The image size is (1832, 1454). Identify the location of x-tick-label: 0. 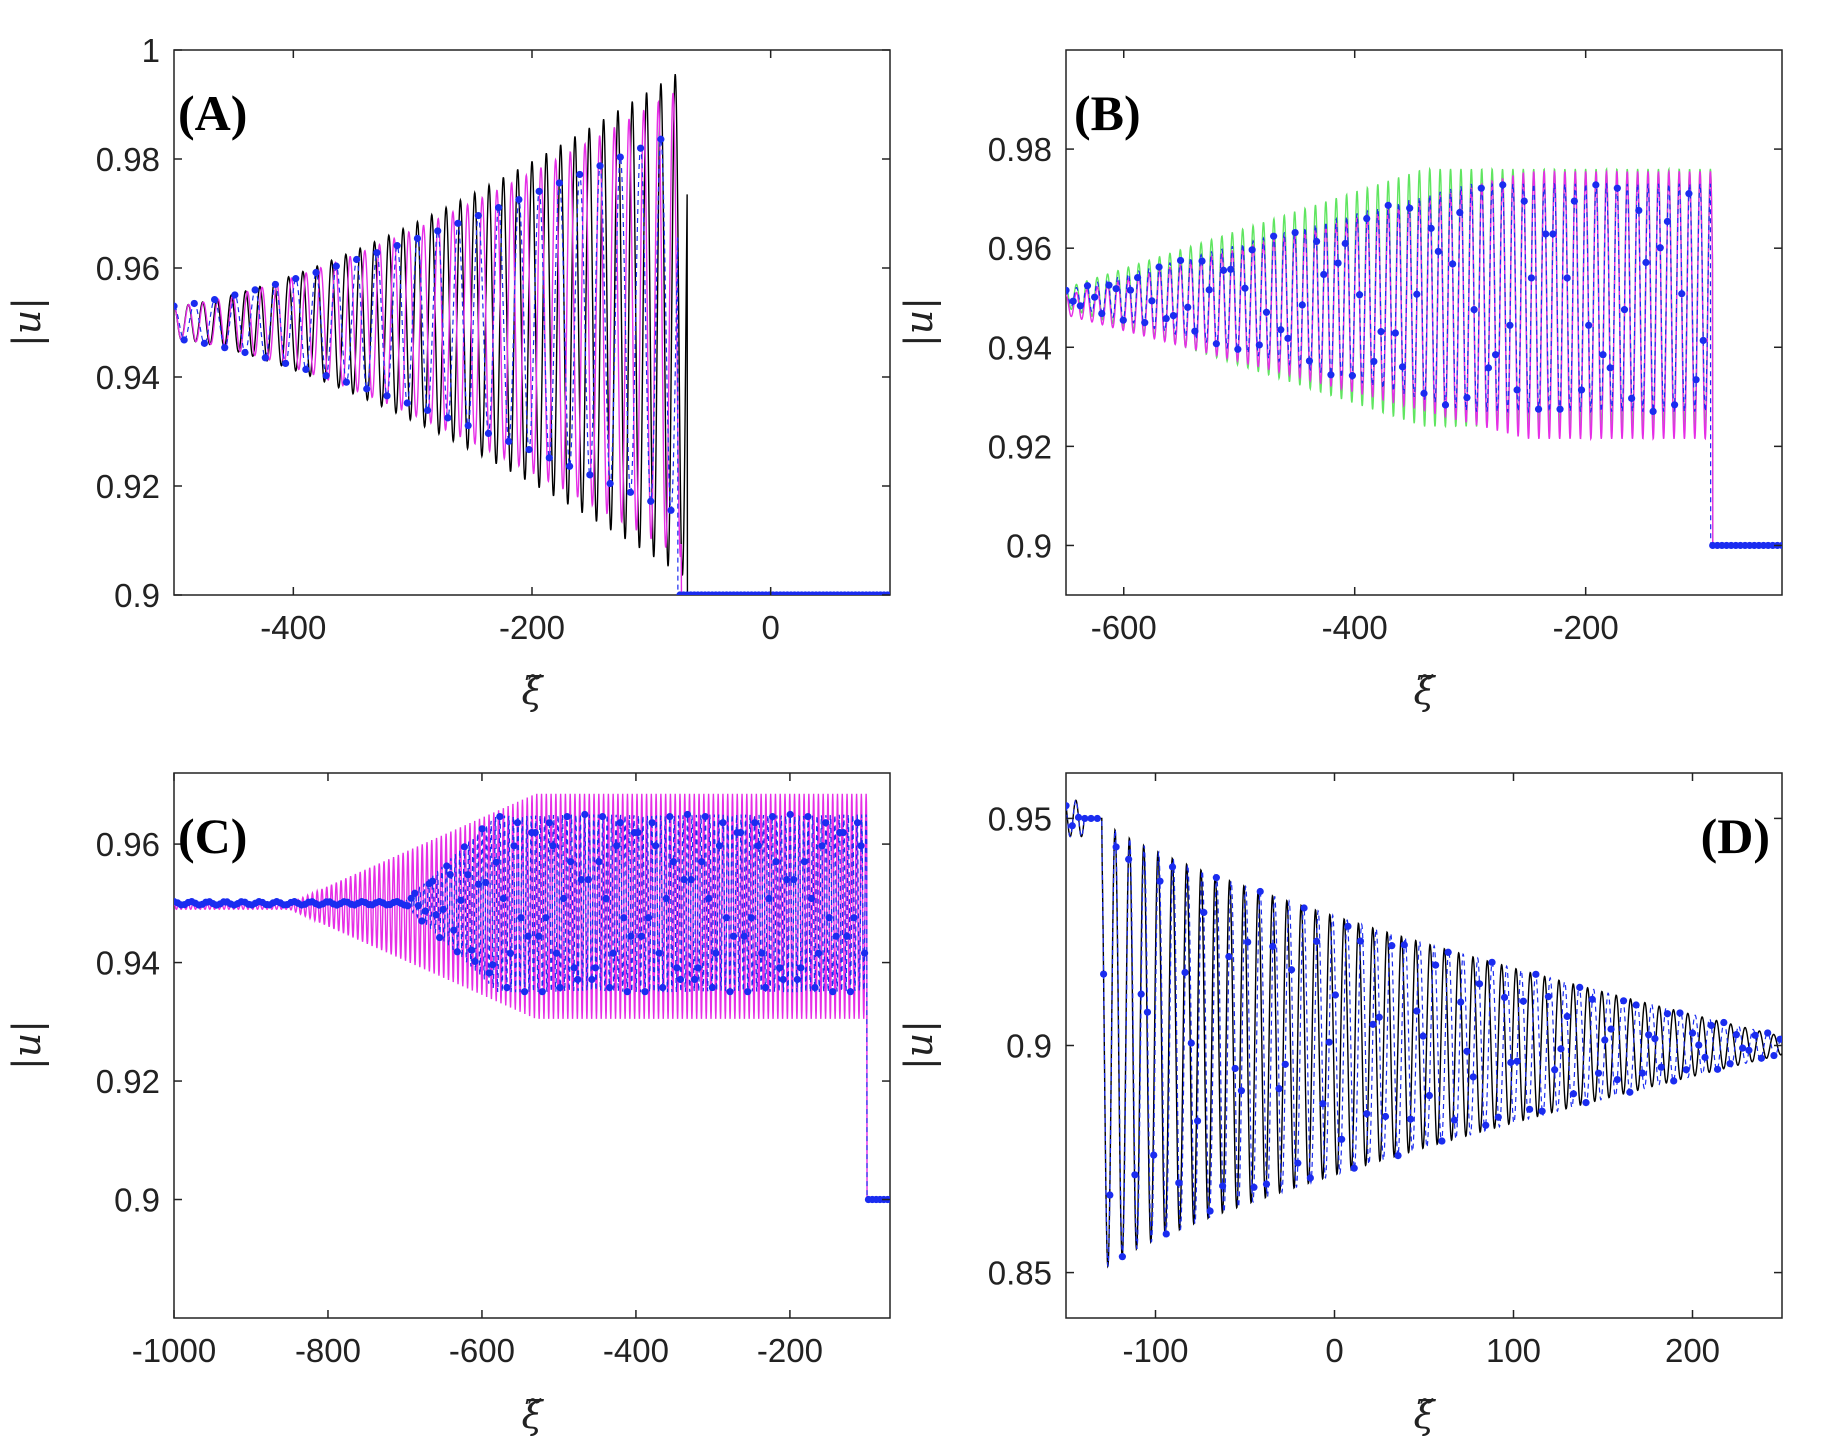
(1334, 1350).